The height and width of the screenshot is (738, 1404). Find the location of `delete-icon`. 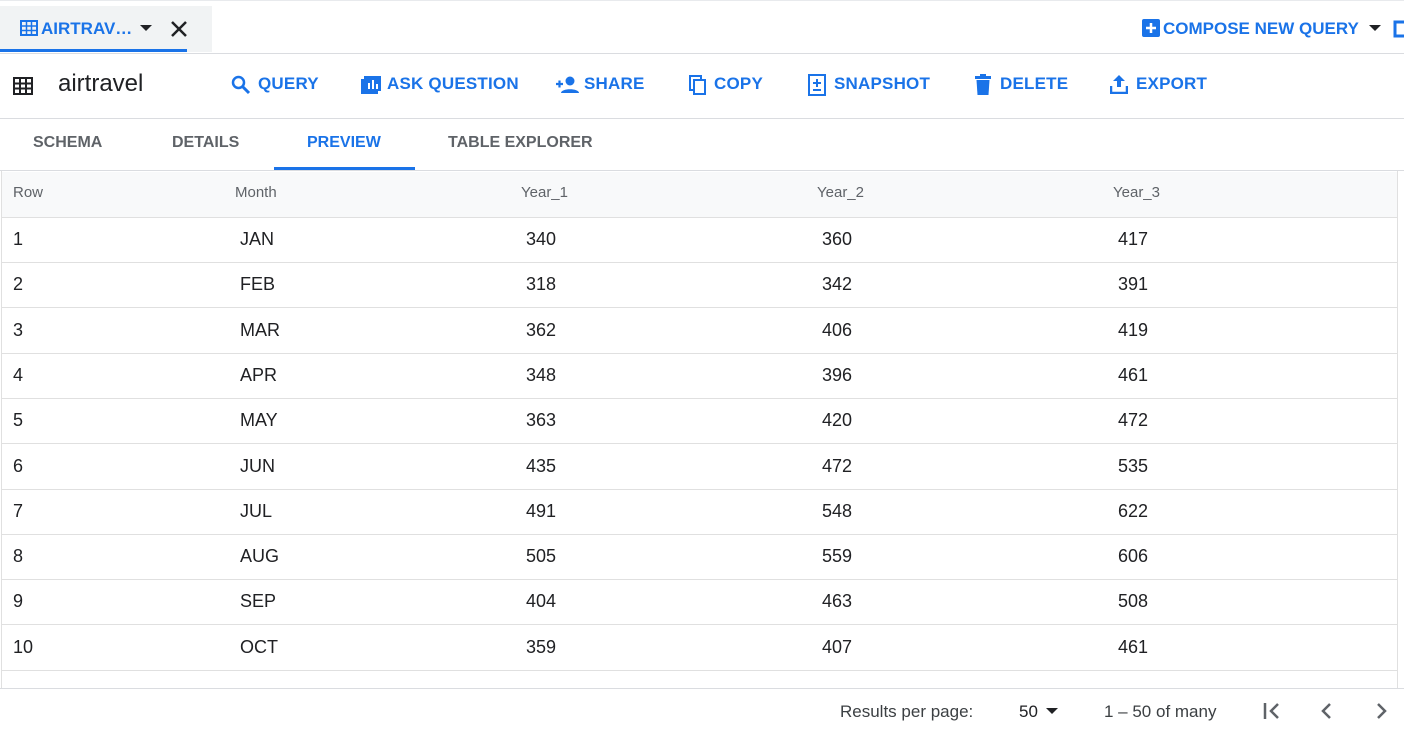

delete-icon is located at coordinates (983, 84).